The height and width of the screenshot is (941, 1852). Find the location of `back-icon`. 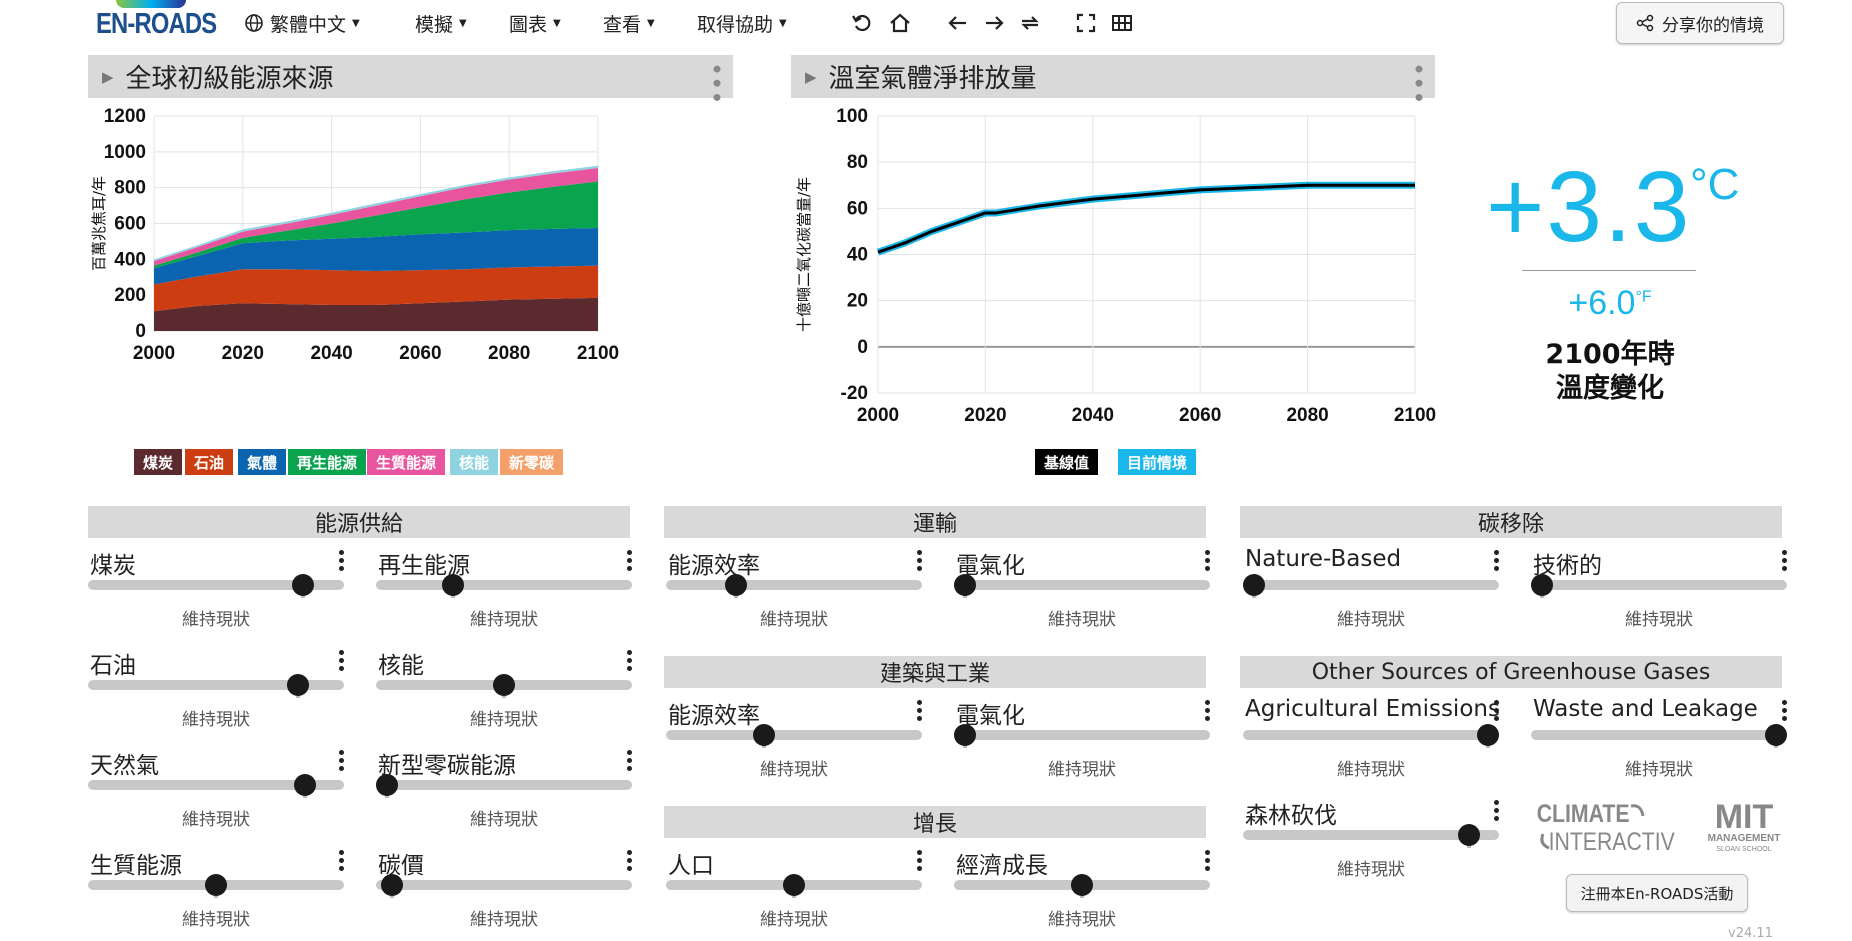

back-icon is located at coordinates (958, 23).